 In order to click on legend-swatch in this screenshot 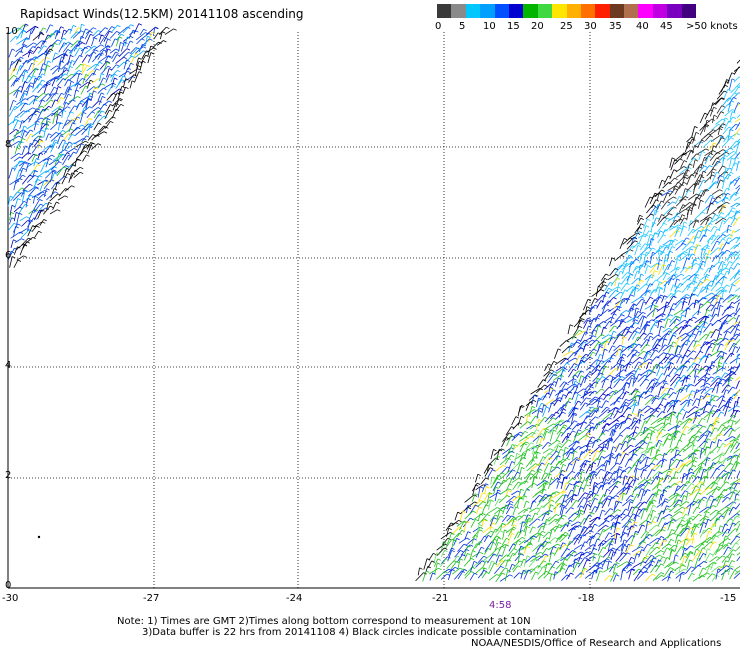, I will do `click(631, 11)`.